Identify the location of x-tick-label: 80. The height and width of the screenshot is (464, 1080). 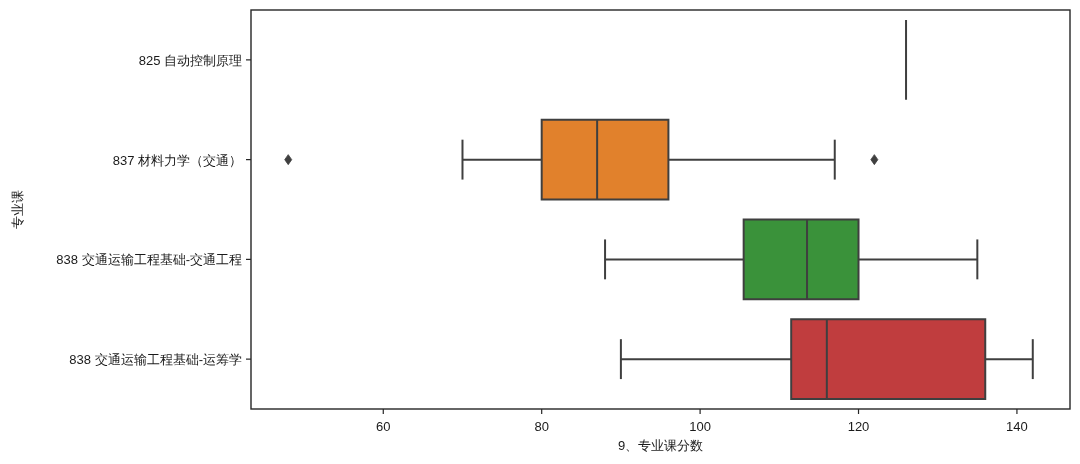
(541, 426).